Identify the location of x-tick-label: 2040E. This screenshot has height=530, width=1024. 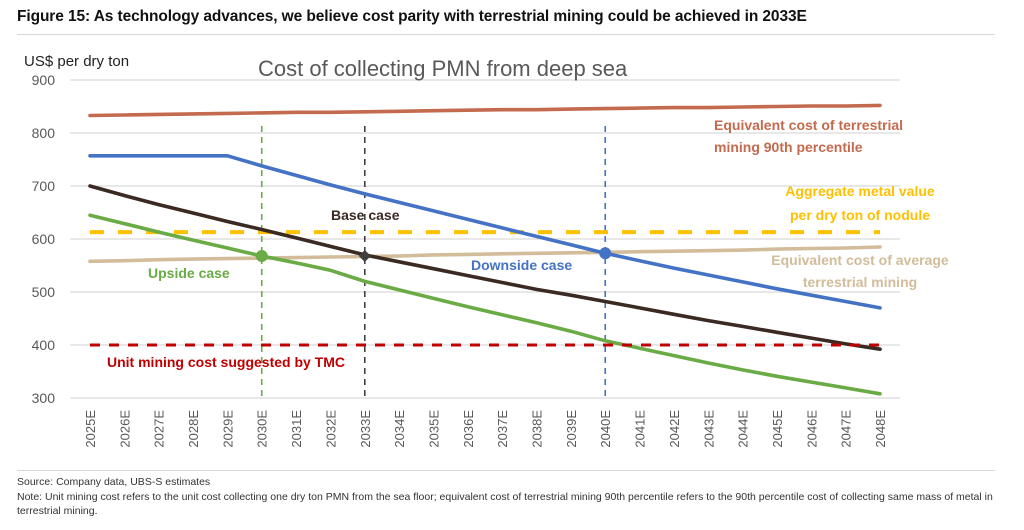
(605, 429).